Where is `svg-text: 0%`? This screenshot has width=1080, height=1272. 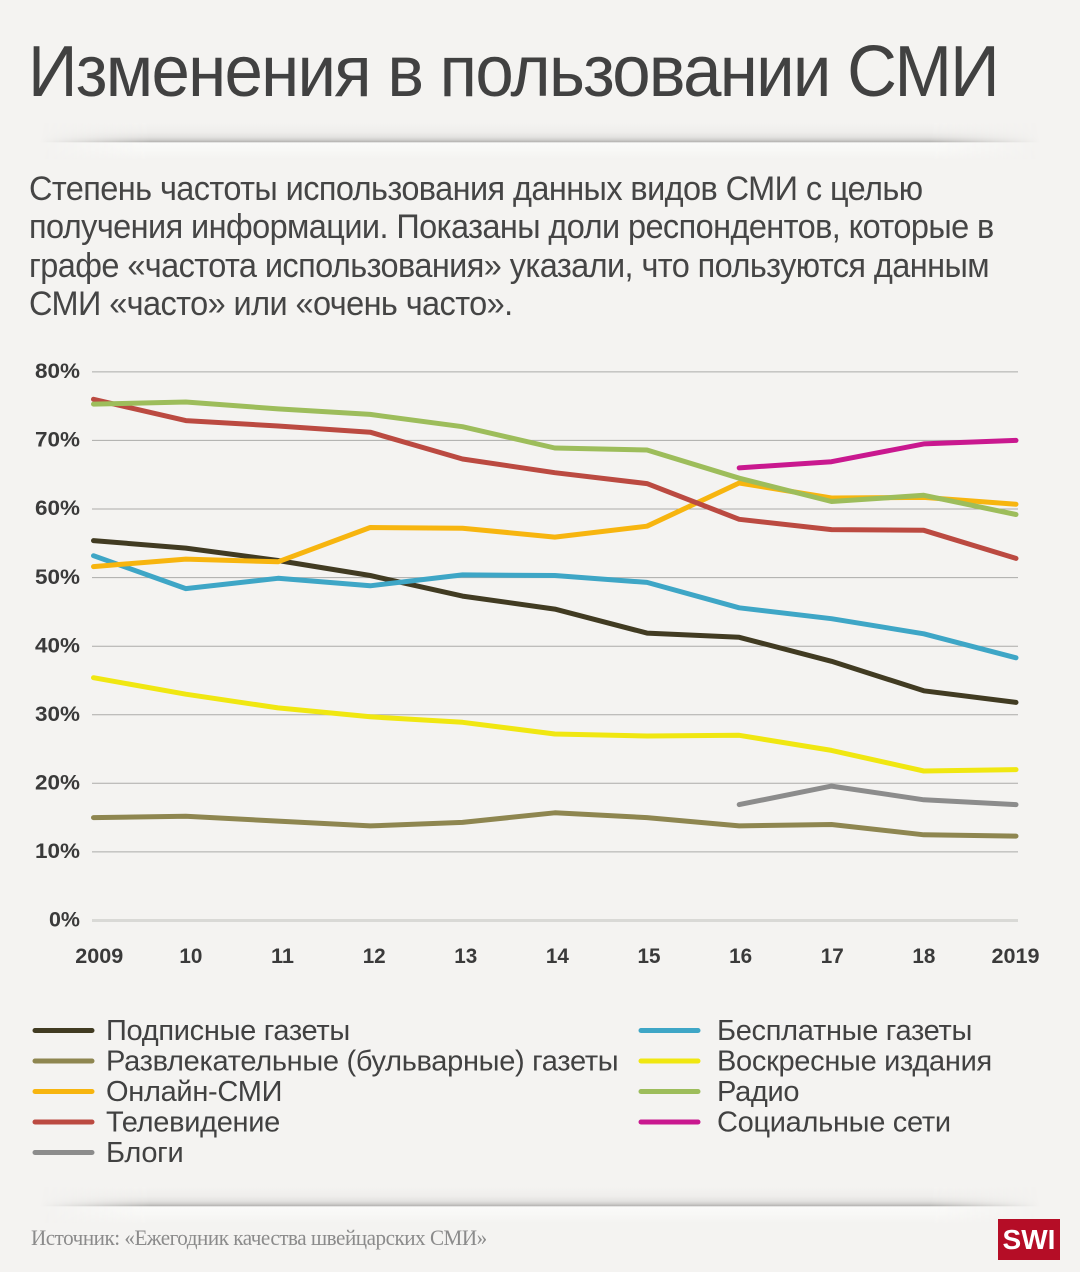 svg-text: 0% is located at coordinates (64, 920).